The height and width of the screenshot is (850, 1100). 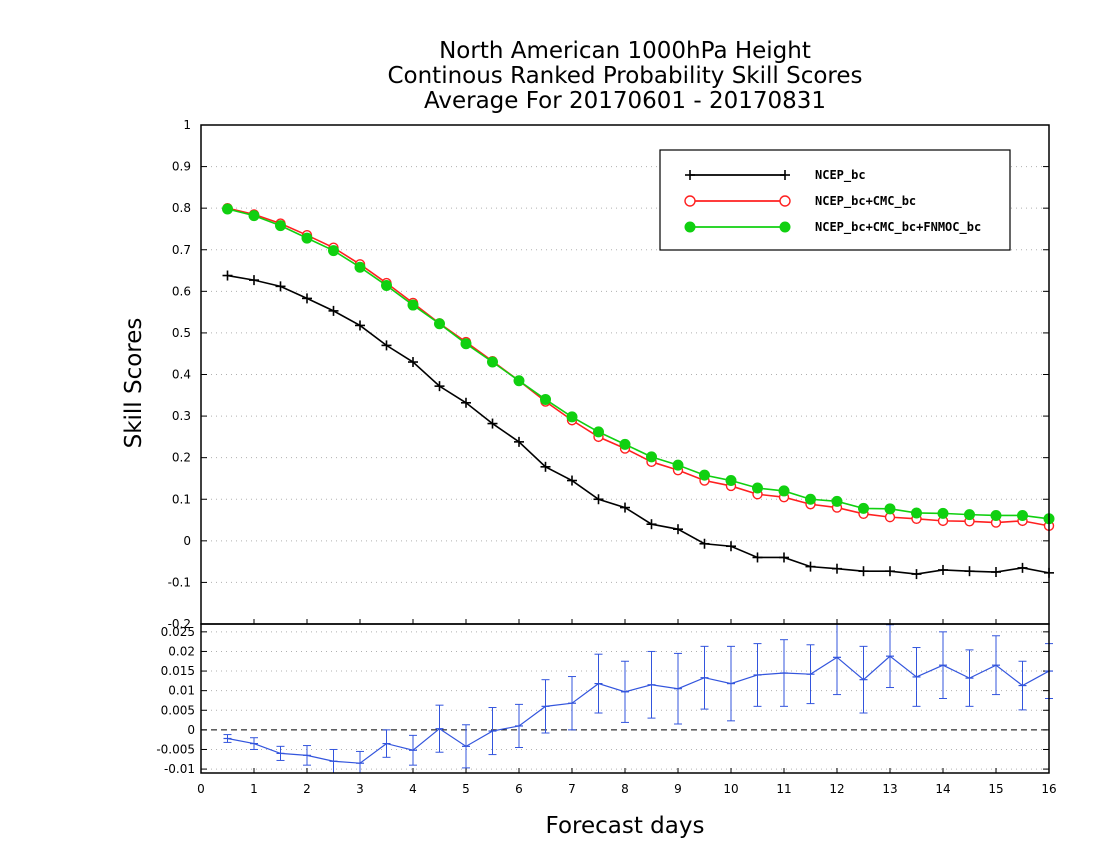 I want to click on bottom-panel-grid, so click(x=625, y=700).